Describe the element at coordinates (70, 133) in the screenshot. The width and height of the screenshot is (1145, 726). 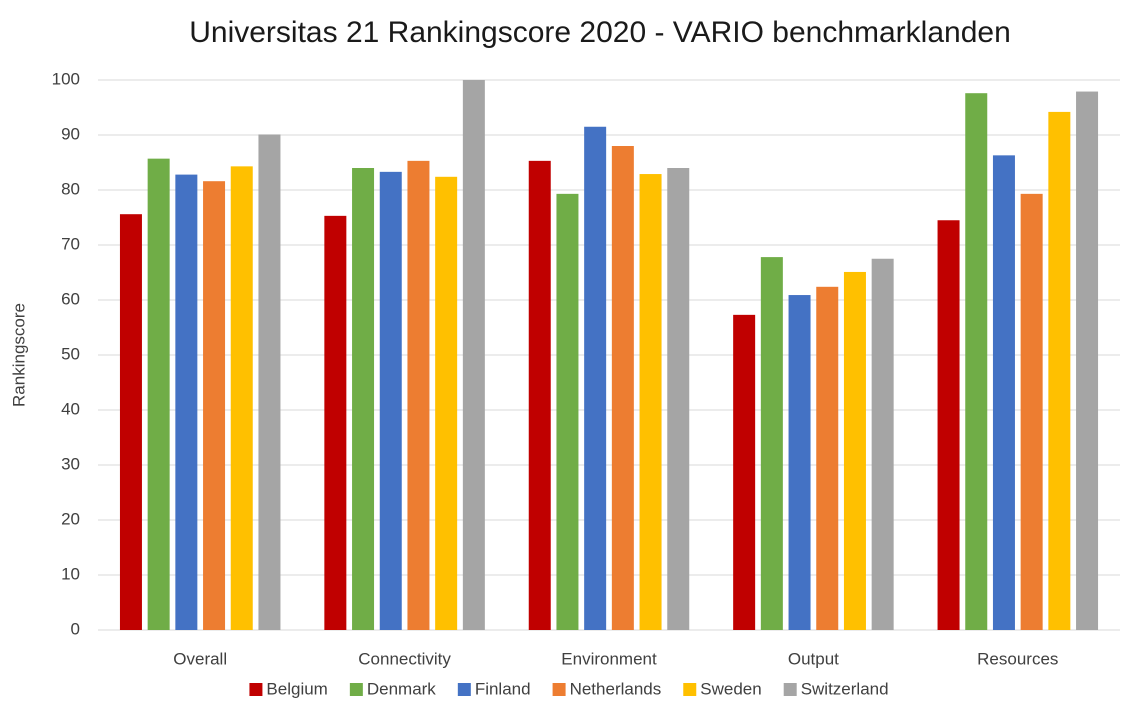
I see `y-tick-label: 90` at that location.